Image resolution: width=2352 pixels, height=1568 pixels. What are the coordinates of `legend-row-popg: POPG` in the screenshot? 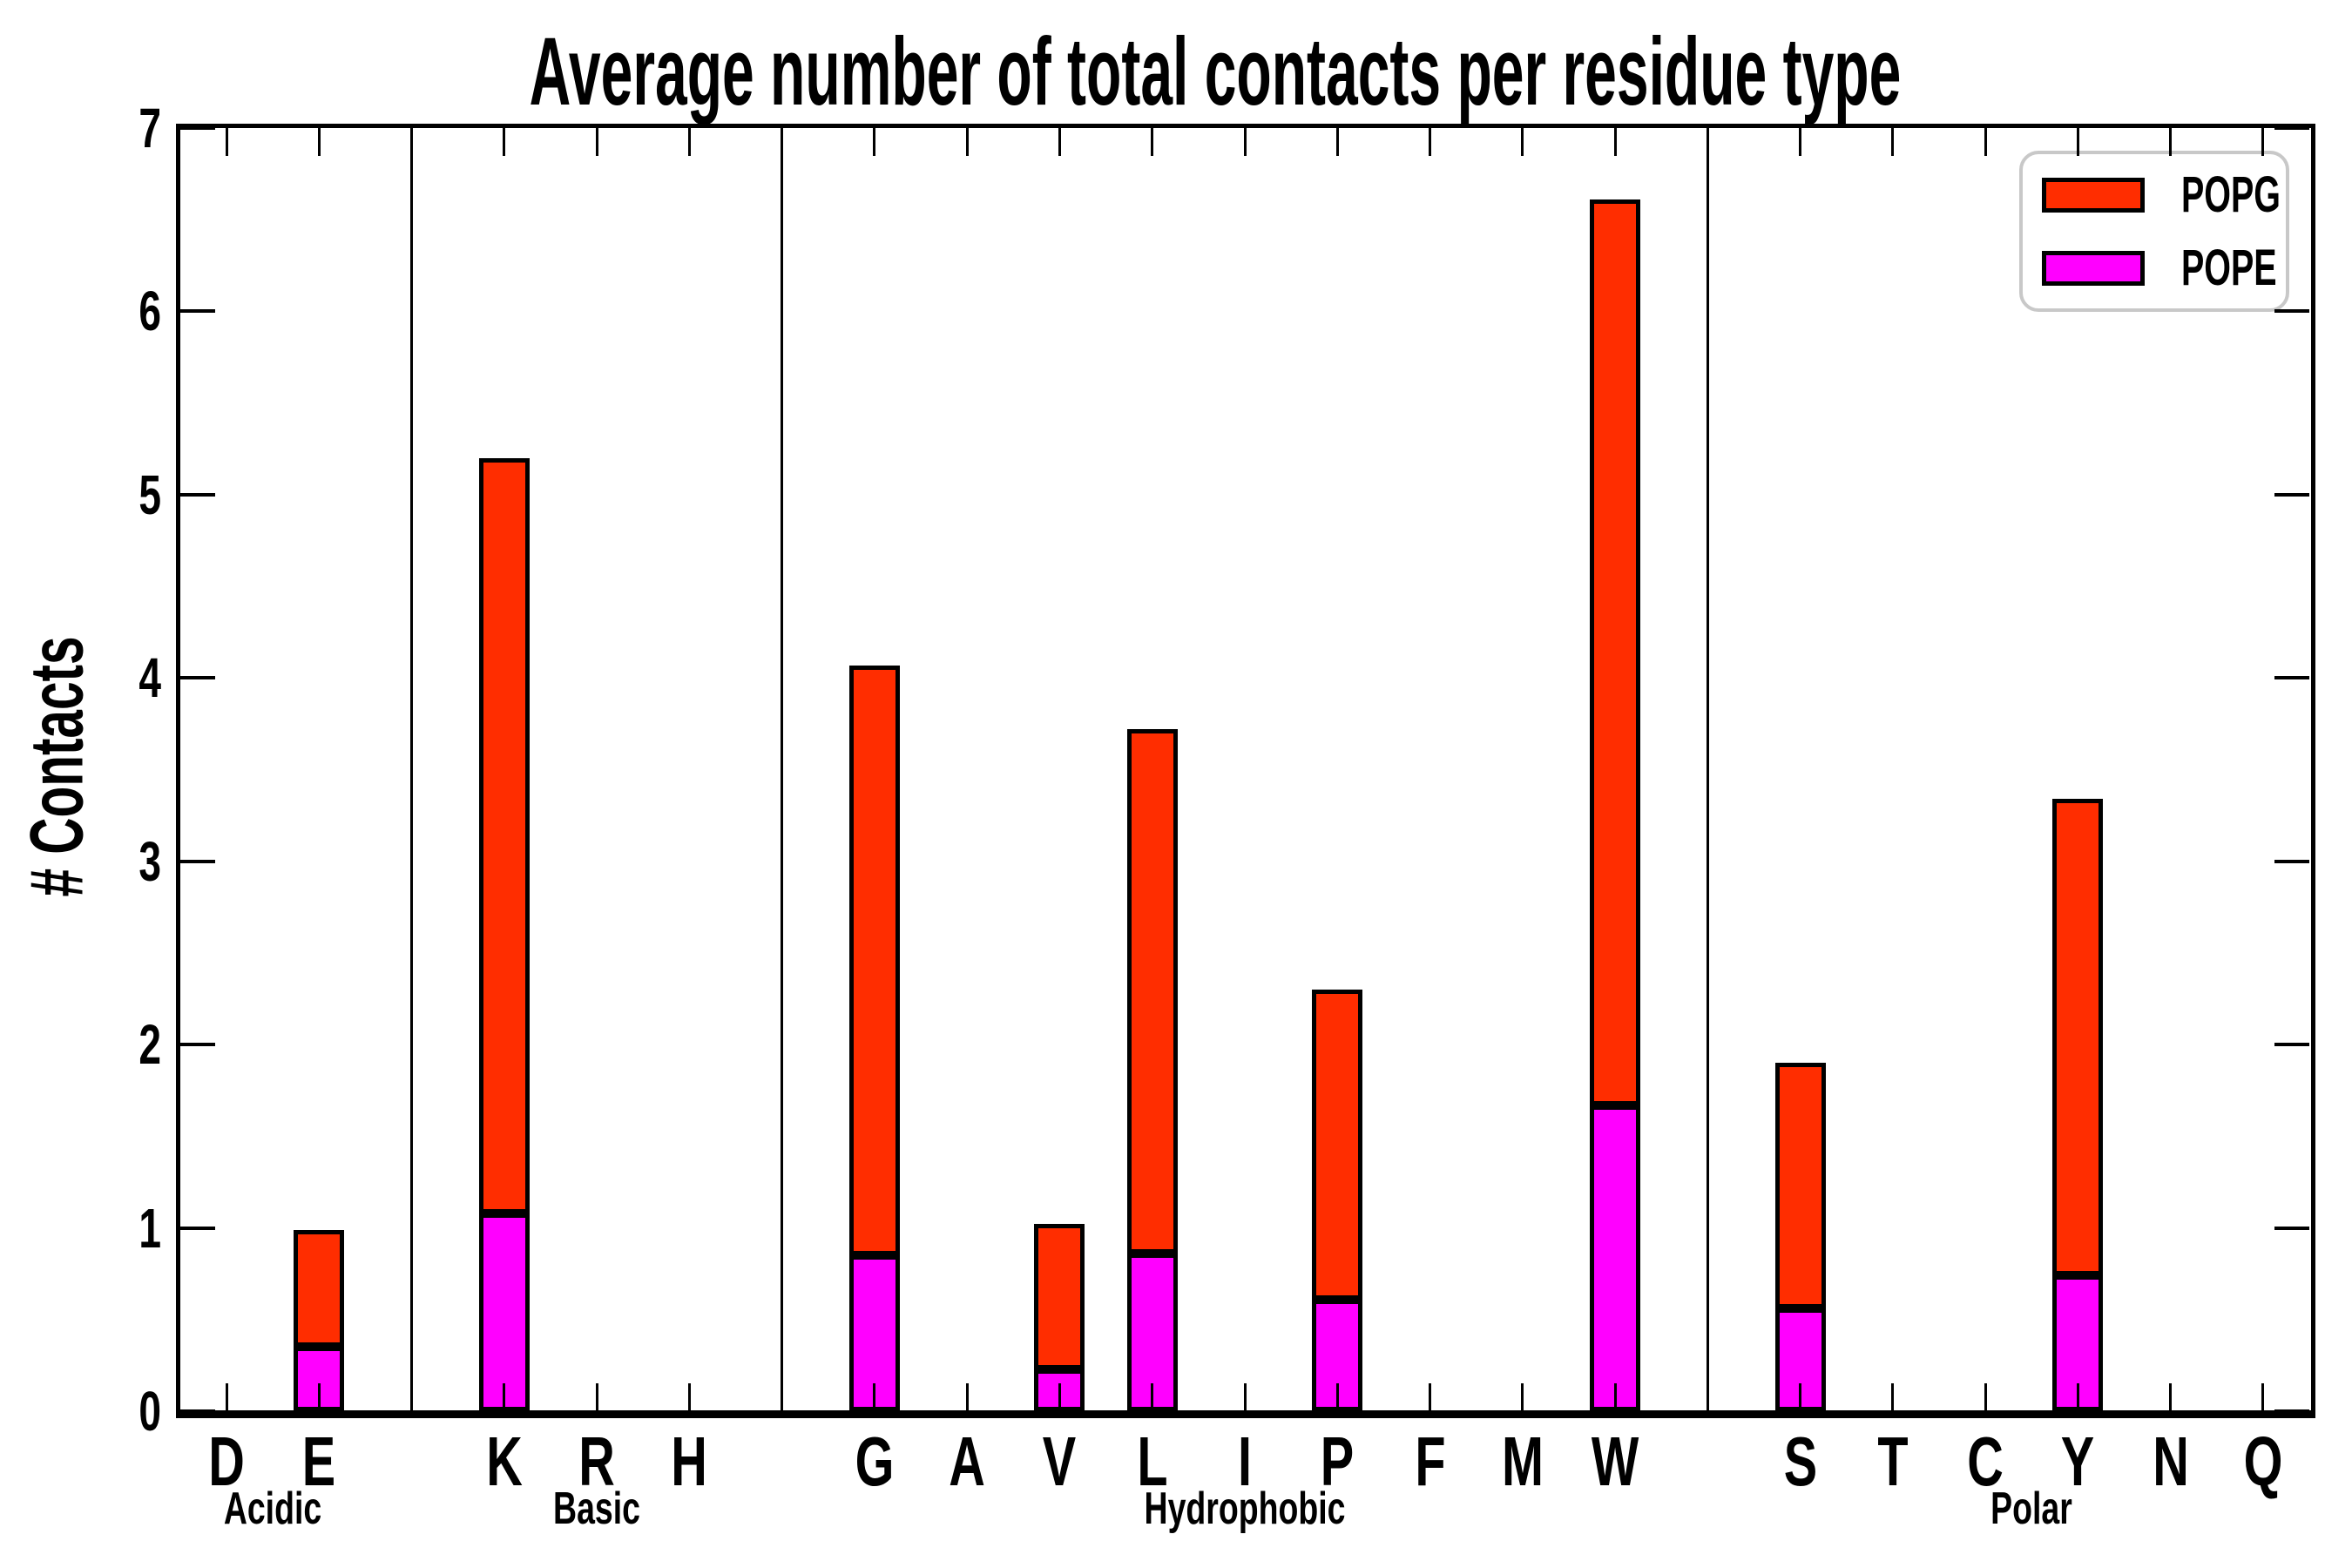 It's located at (2164, 194).